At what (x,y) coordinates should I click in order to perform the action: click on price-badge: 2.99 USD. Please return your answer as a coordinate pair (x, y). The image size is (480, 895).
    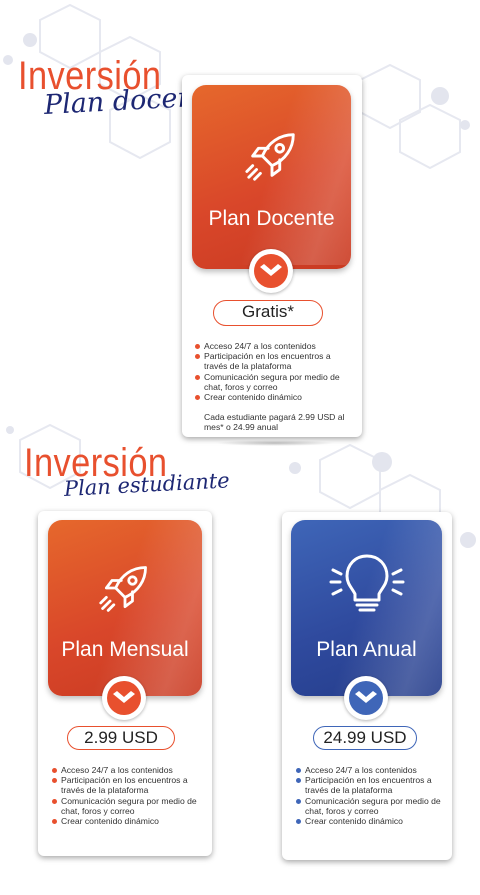
    Looking at the image, I should click on (121, 738).